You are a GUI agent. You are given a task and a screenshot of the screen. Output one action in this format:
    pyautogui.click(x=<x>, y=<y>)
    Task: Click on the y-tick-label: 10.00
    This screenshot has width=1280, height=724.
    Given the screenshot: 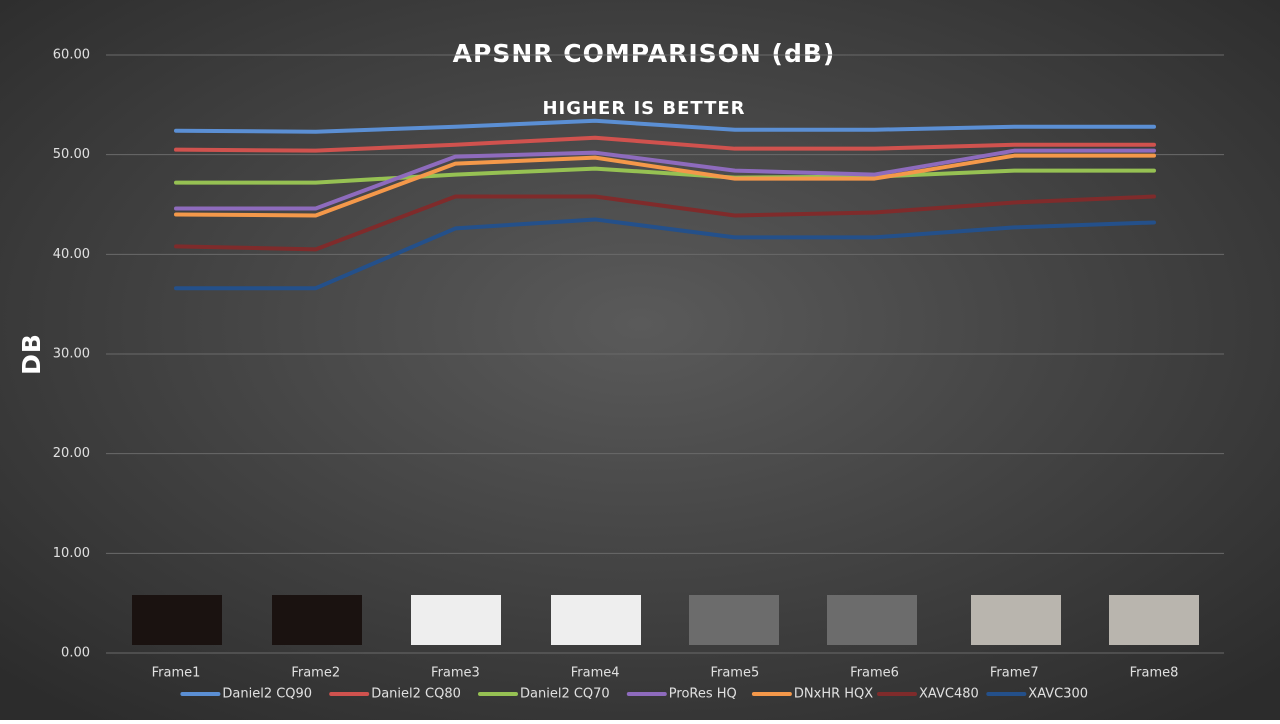 What is the action you would take?
    pyautogui.click(x=71, y=553)
    